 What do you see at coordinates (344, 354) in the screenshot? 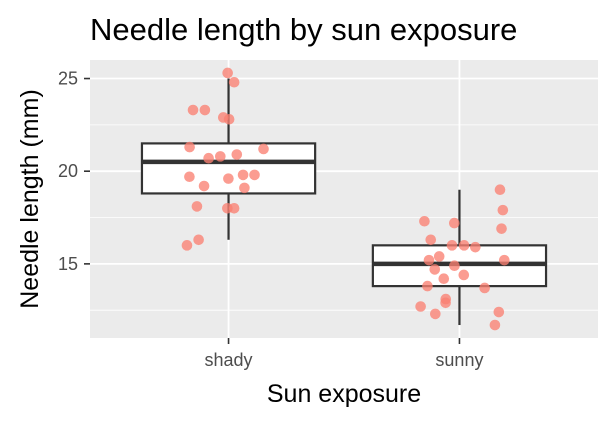
I see `x-axis: shady sunny` at bounding box center [344, 354].